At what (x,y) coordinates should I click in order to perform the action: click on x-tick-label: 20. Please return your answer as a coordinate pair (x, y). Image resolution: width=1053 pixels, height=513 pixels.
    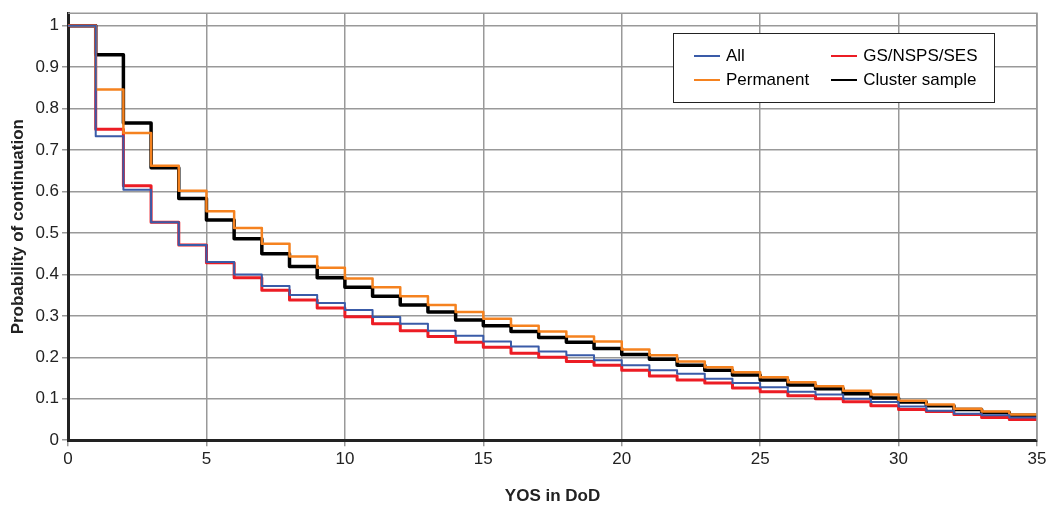
    Looking at the image, I should click on (622, 459).